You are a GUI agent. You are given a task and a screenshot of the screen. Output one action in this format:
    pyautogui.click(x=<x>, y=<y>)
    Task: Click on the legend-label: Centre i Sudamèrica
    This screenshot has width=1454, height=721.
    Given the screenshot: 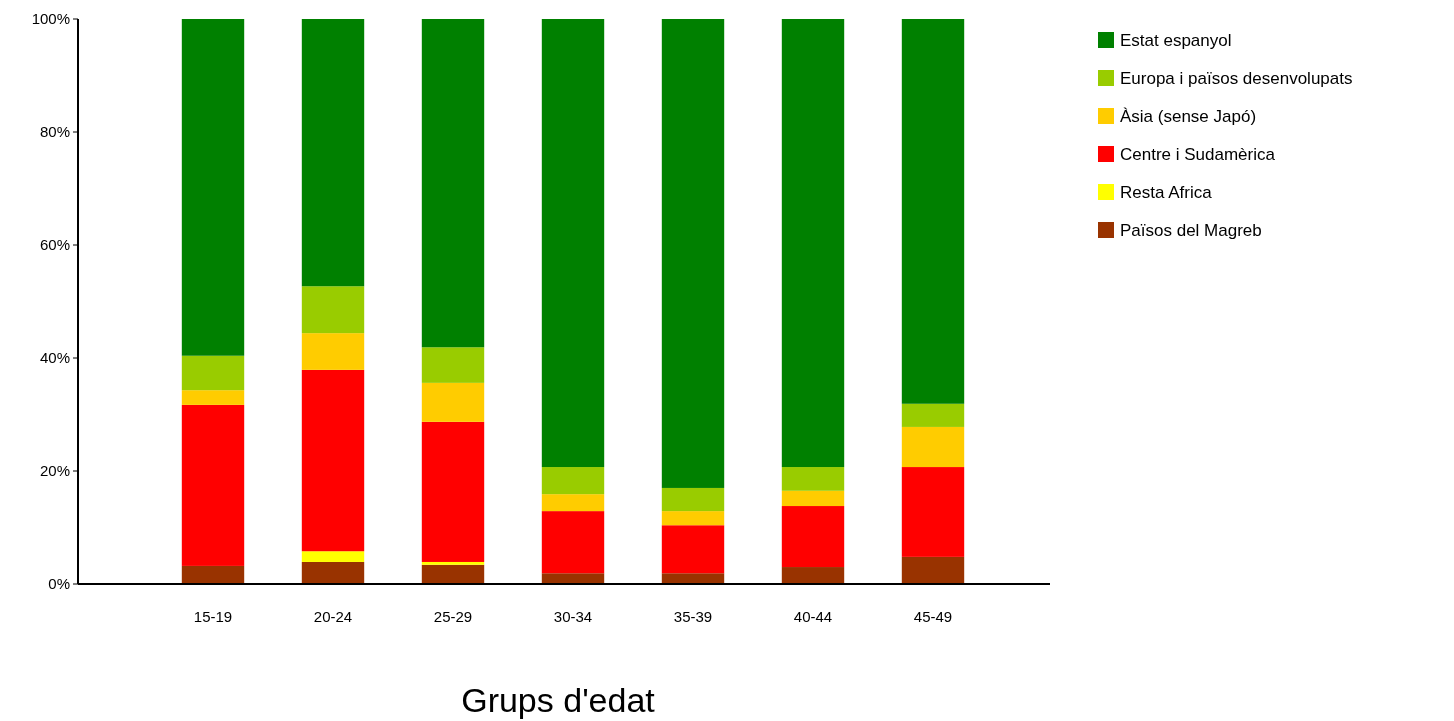 What is the action you would take?
    pyautogui.click(x=1198, y=154)
    